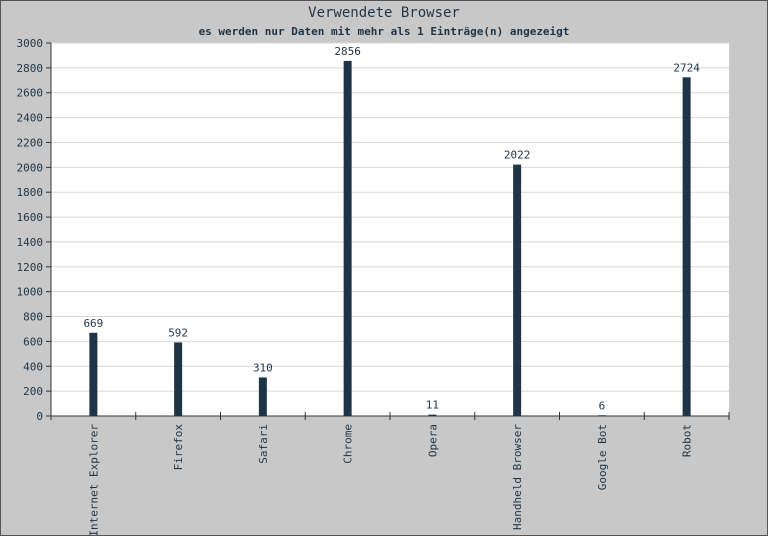  Describe the element at coordinates (93, 323) in the screenshot. I see `value-label: 669` at that location.